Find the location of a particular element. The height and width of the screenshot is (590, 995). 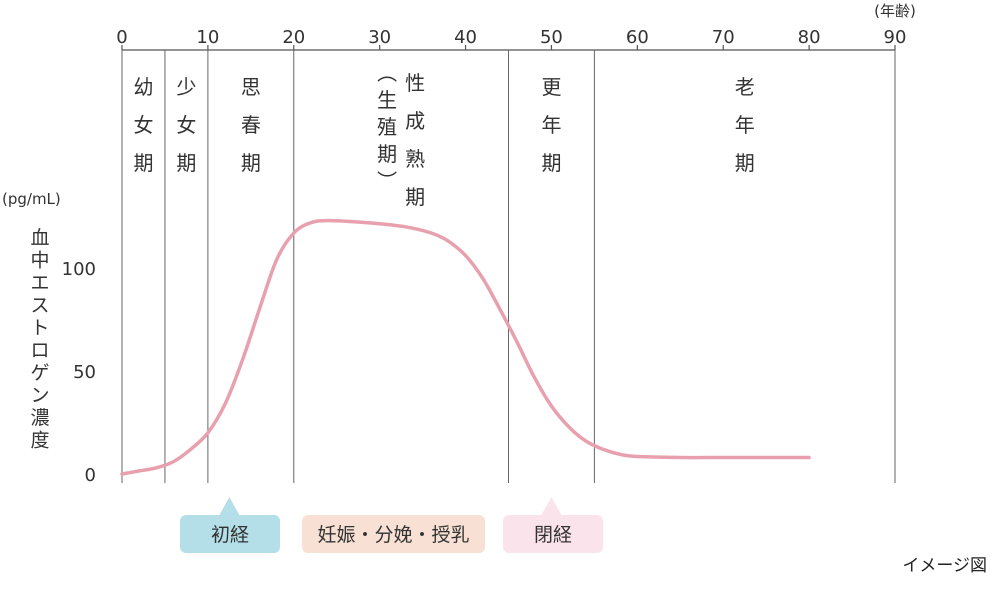

y-label-char: エ is located at coordinates (39, 283).